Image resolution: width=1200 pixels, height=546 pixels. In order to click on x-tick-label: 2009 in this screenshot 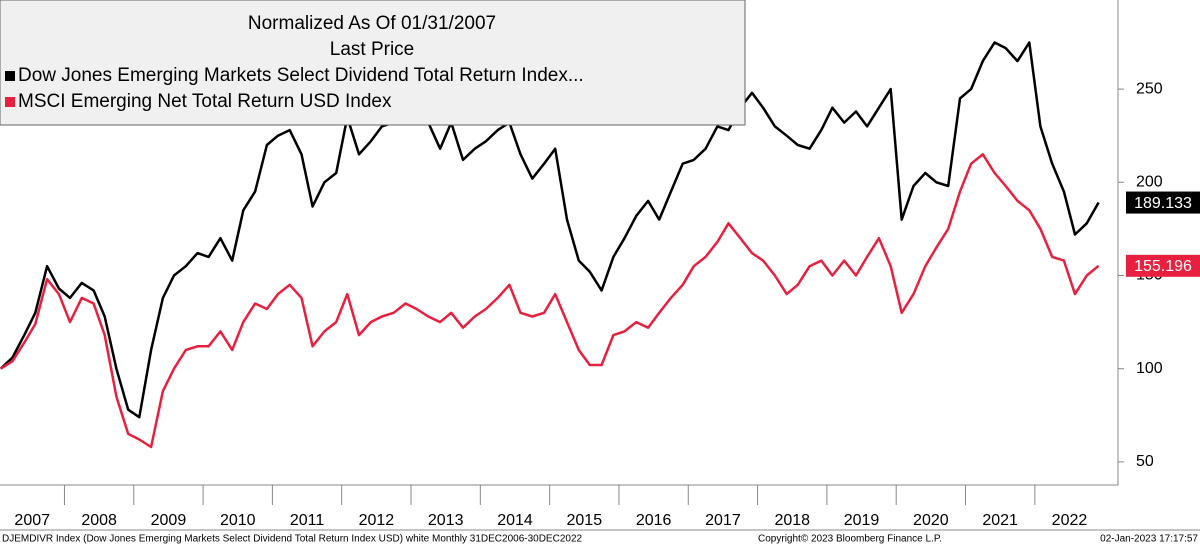, I will do `click(169, 520)`.